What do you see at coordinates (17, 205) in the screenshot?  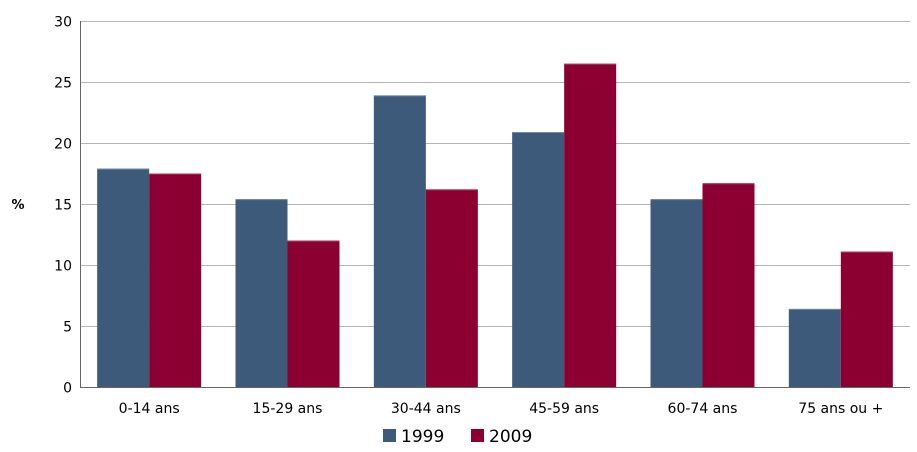 I see `y-axis-label: %` at bounding box center [17, 205].